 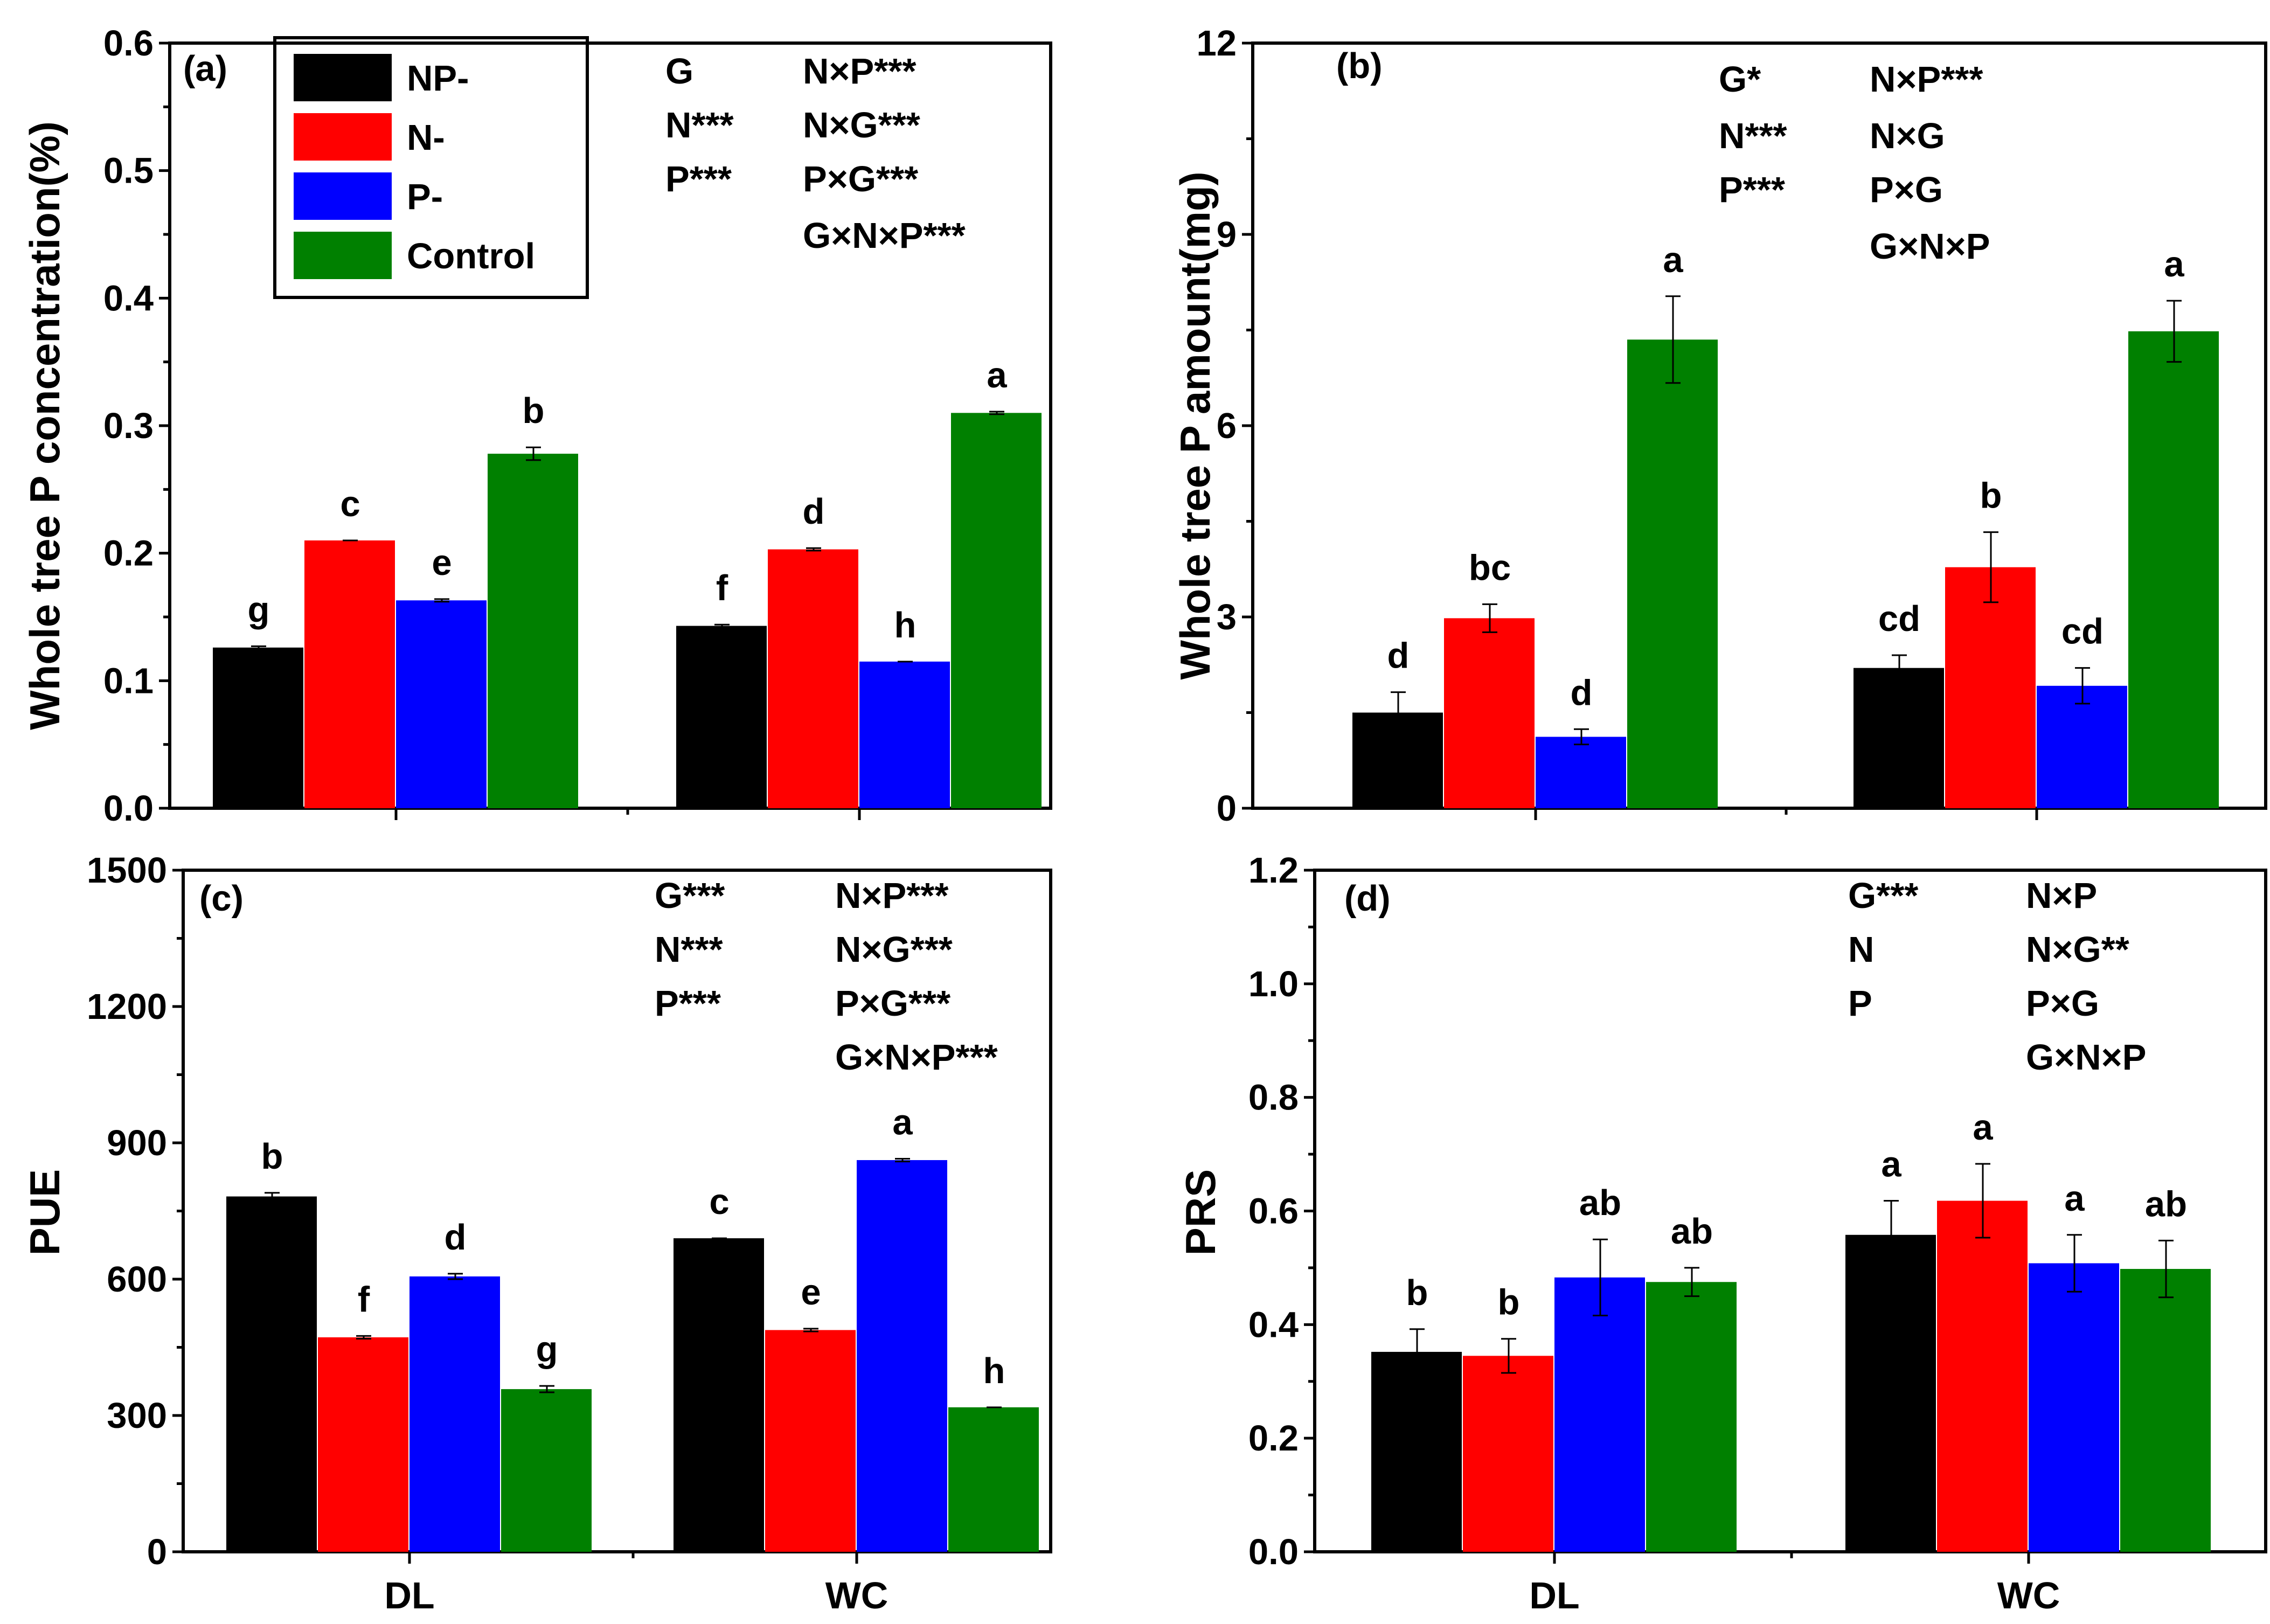 What do you see at coordinates (2028, 1595) in the screenshot?
I see `panel-d-x-category-label-wc: WC` at bounding box center [2028, 1595].